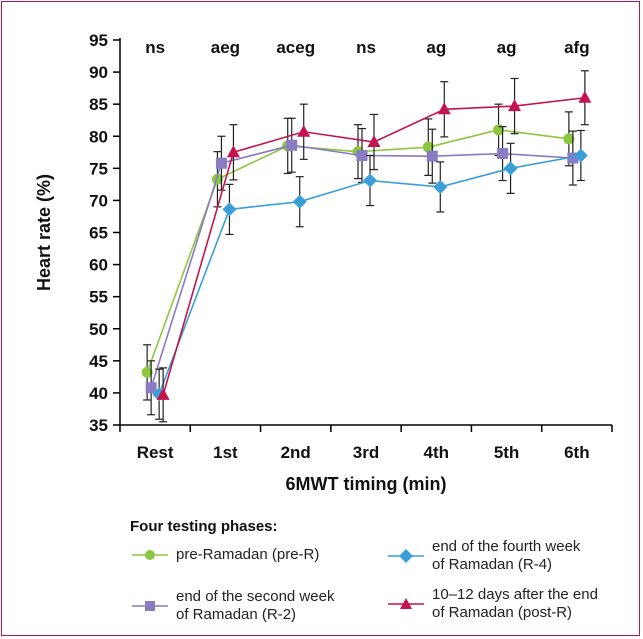  I want to click on y-tick-label: 65, so click(98, 233).